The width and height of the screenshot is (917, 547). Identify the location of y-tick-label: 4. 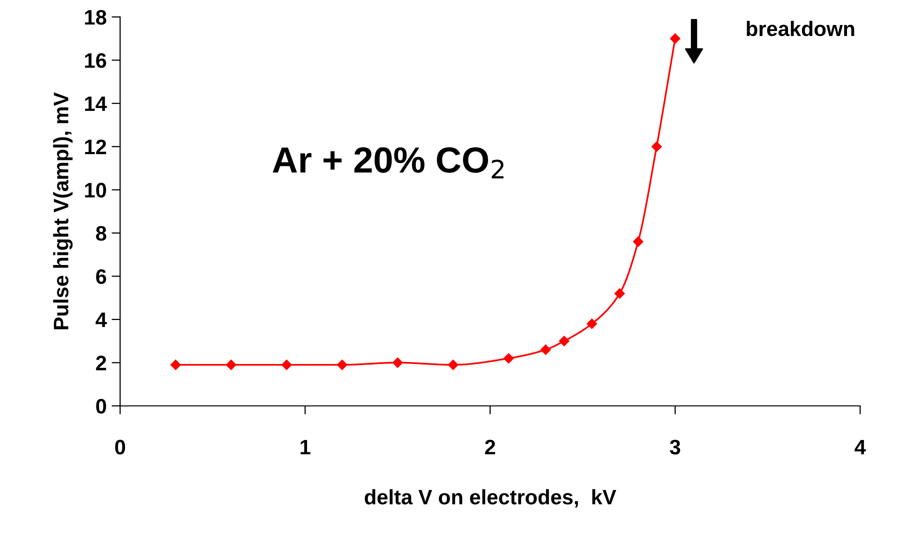
(101, 319).